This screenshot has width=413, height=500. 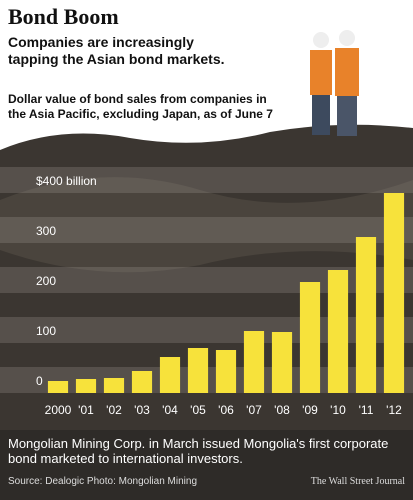 I want to click on x-tick-label: '05, so click(x=198, y=410).